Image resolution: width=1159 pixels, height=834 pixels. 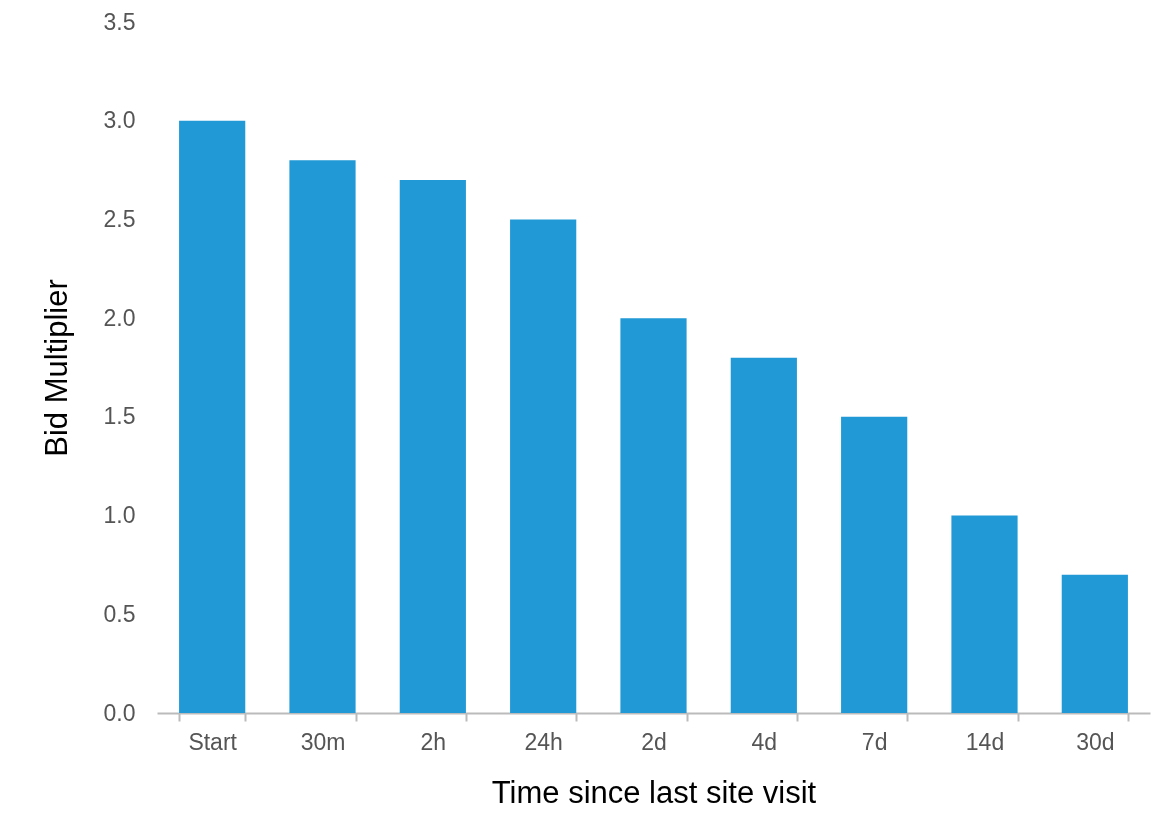 I want to click on y-axis-title: Bid Multiplier, so click(x=56, y=368).